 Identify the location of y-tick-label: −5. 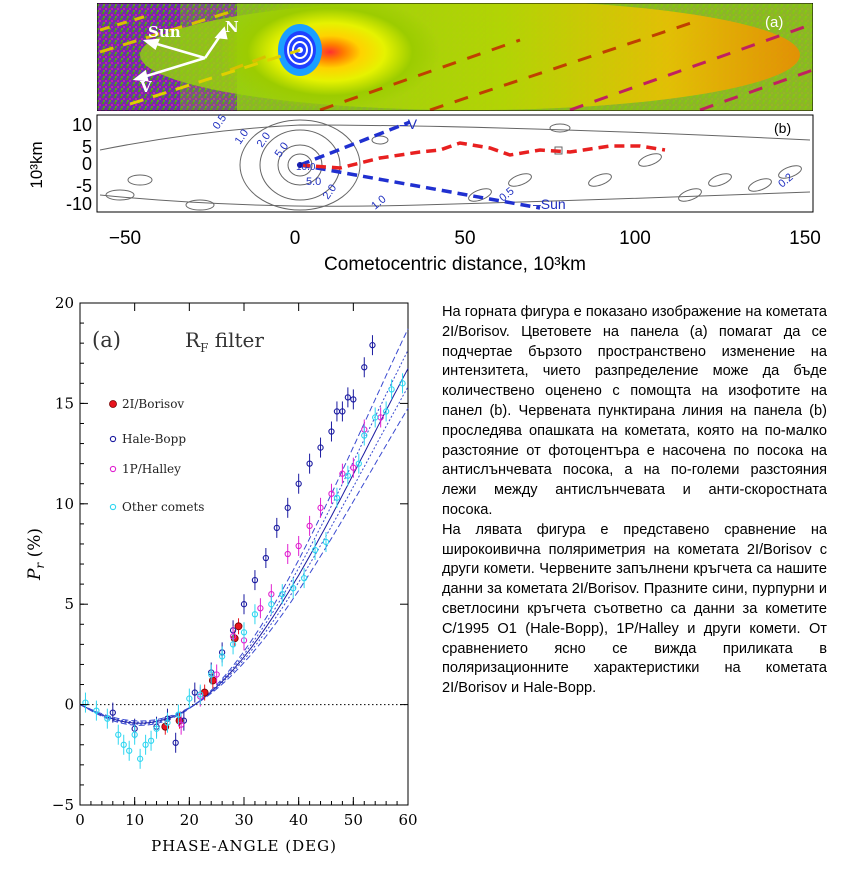
(63, 805).